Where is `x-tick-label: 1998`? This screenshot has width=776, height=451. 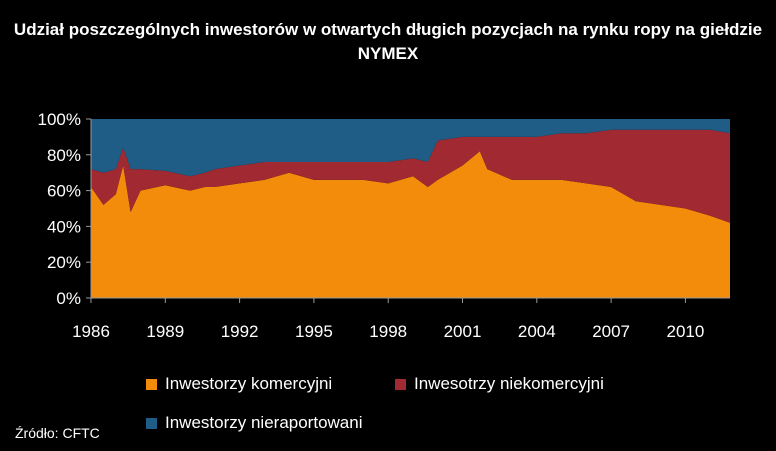
x-tick-label: 1998 is located at coordinates (388, 331).